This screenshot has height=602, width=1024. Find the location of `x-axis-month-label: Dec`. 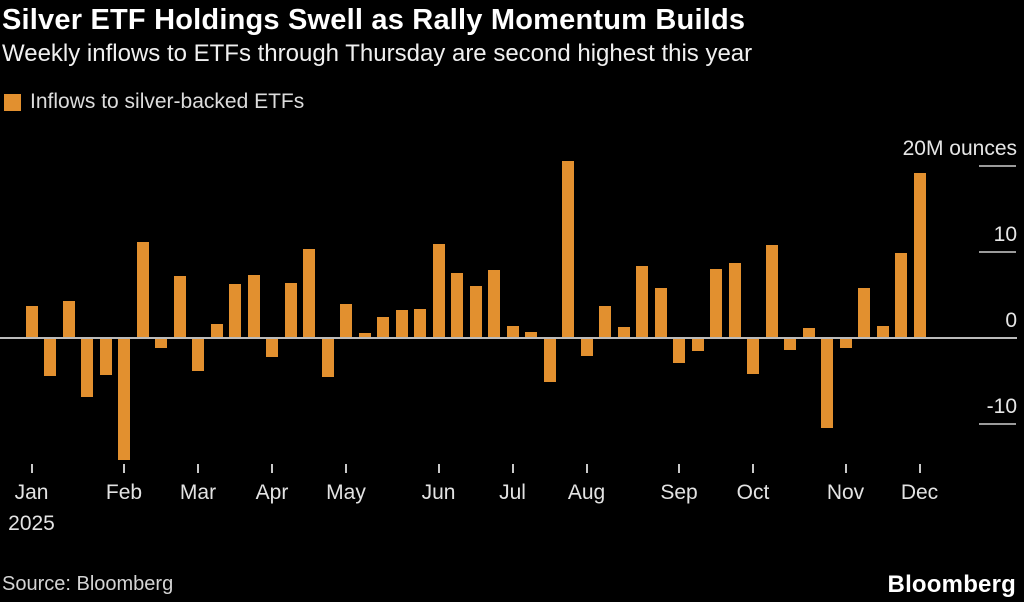

x-axis-month-label: Dec is located at coordinates (919, 492).